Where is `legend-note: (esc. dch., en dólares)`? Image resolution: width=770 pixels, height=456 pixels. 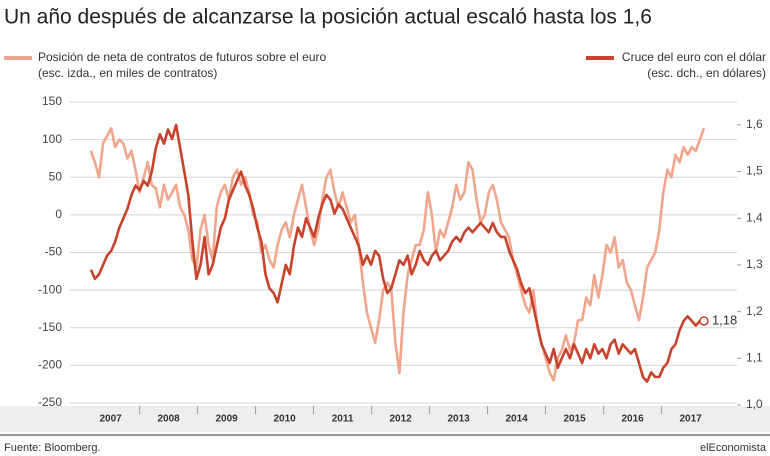 legend-note: (esc. dch., en dólares) is located at coordinates (706, 73).